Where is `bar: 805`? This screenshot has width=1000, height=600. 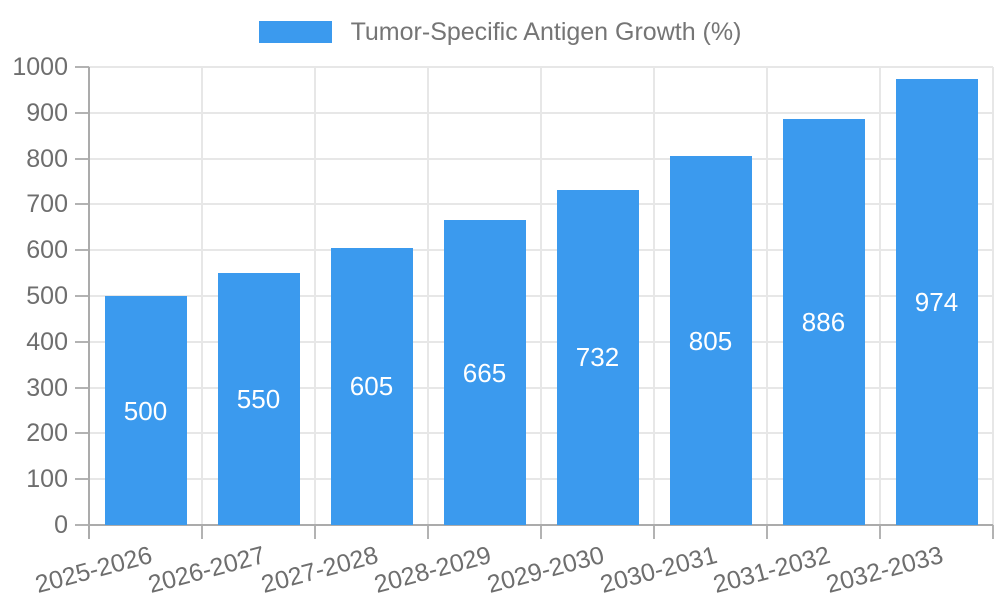
bar: 805 is located at coordinates (710, 340).